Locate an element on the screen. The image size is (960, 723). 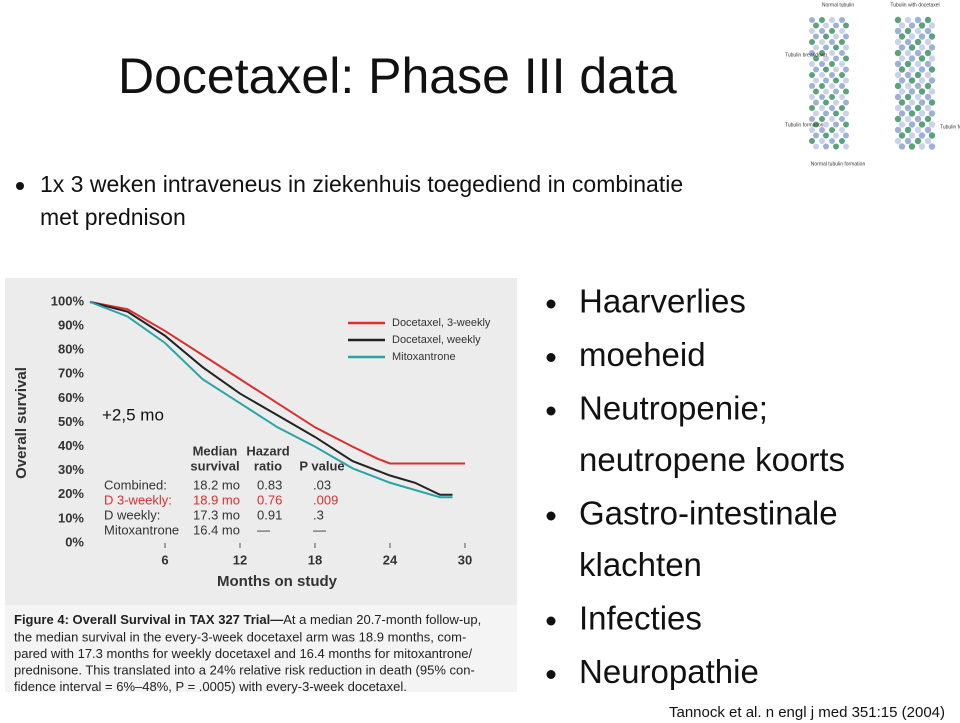
bullet-text: klachten is located at coordinates (640, 564).